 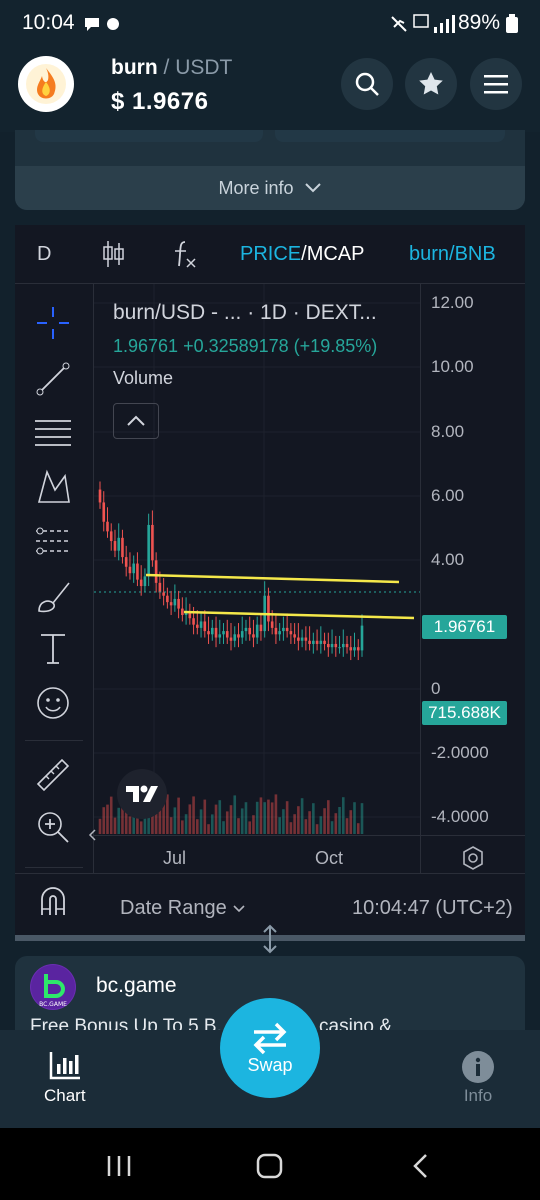 I want to click on date-range-button: Date Range, so click(x=183, y=908).